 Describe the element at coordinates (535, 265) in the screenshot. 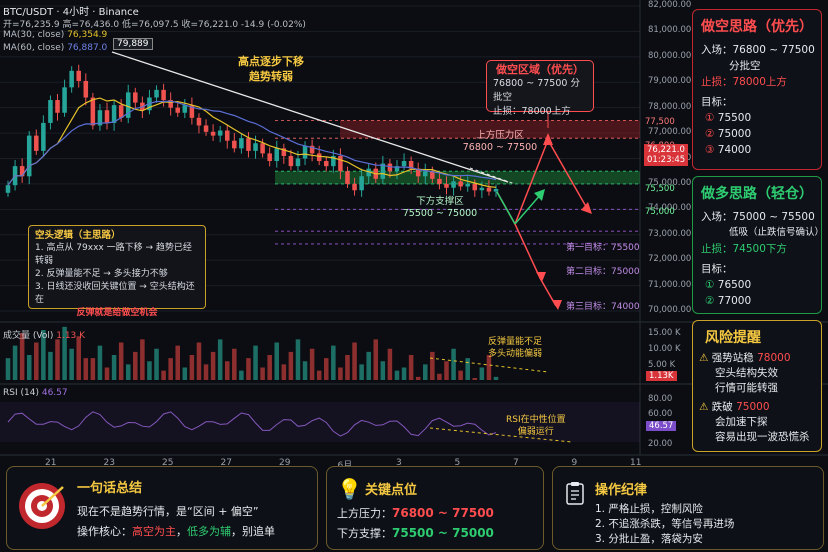

I see `down-path-arrow` at that location.